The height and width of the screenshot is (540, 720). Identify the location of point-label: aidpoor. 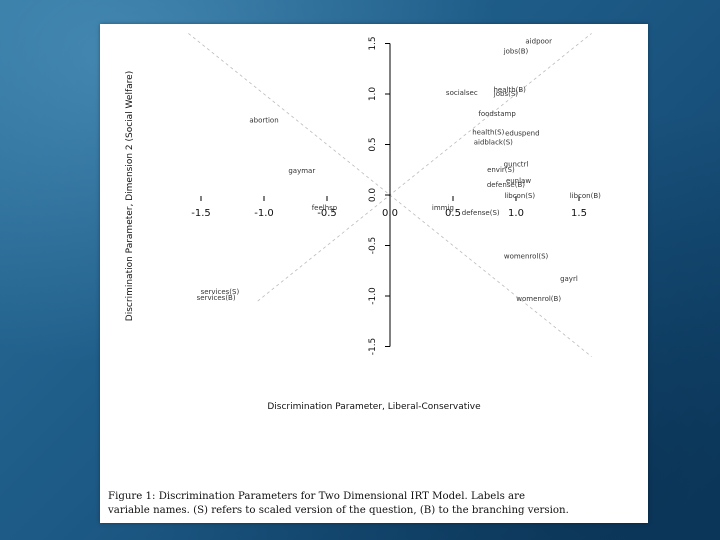
(538, 42).